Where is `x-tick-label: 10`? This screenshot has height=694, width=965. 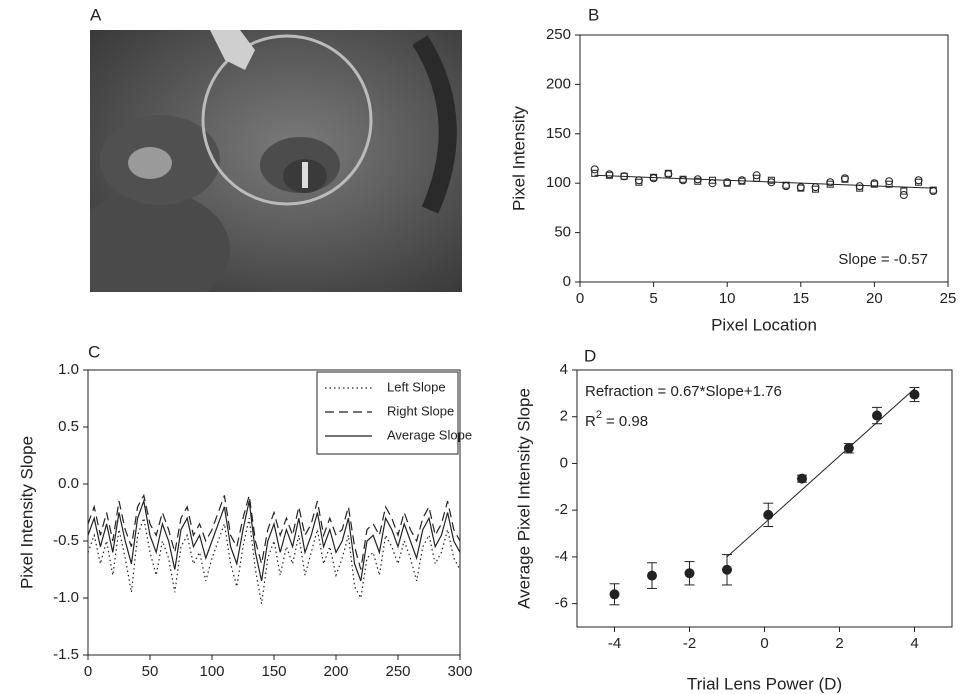 x-tick-label: 10 is located at coordinates (727, 298).